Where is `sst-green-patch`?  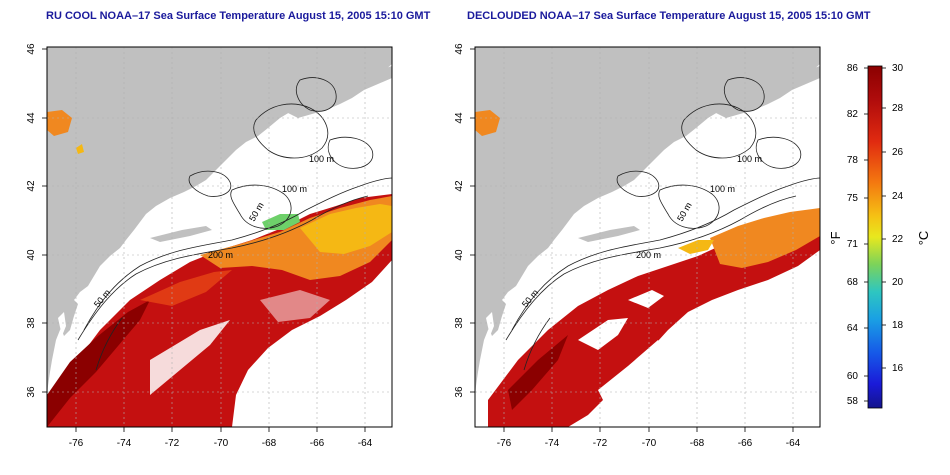 sst-green-patch is located at coordinates (281, 222).